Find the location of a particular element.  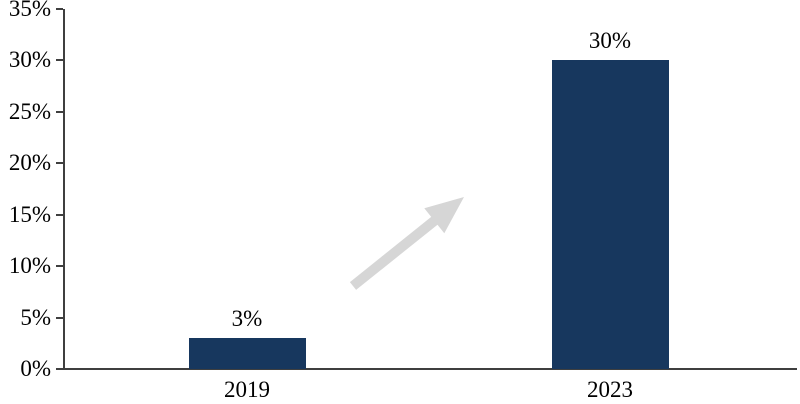

bar-2019 is located at coordinates (247, 353).